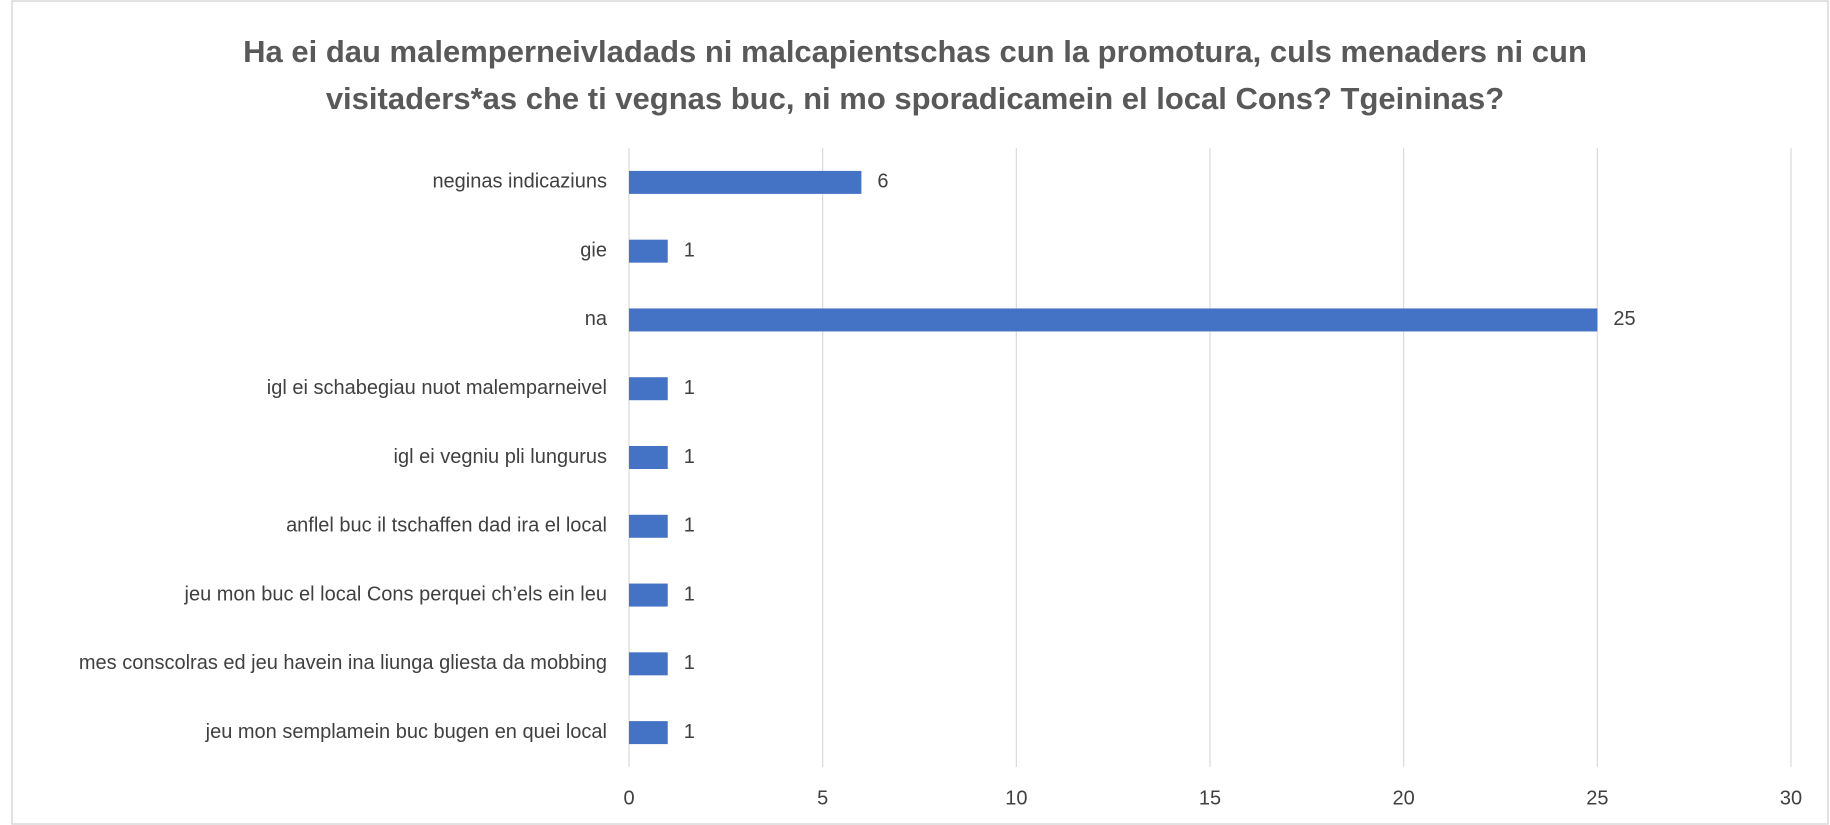 The image size is (1830, 825). Describe the element at coordinates (437, 388) in the screenshot. I see `y-tick-label: igl ei schabegiau nuot malemparneivel` at that location.